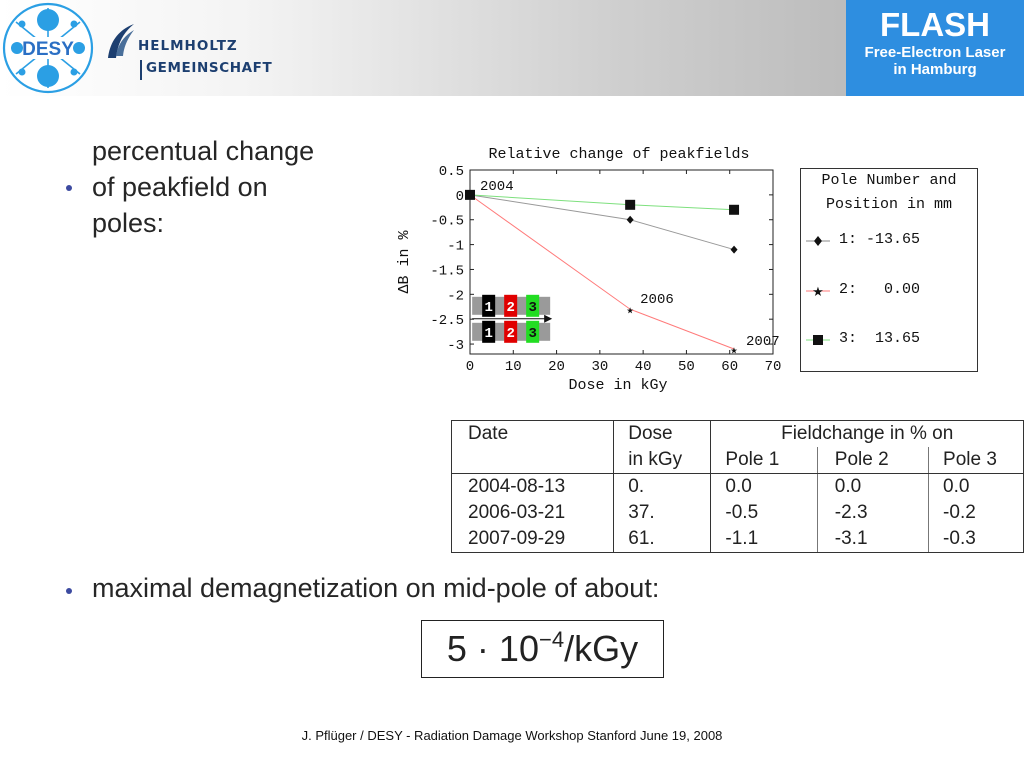 The image size is (1024, 768). What do you see at coordinates (662, 486) in the screenshot?
I see `table-cell-dose: 0.` at bounding box center [662, 486].